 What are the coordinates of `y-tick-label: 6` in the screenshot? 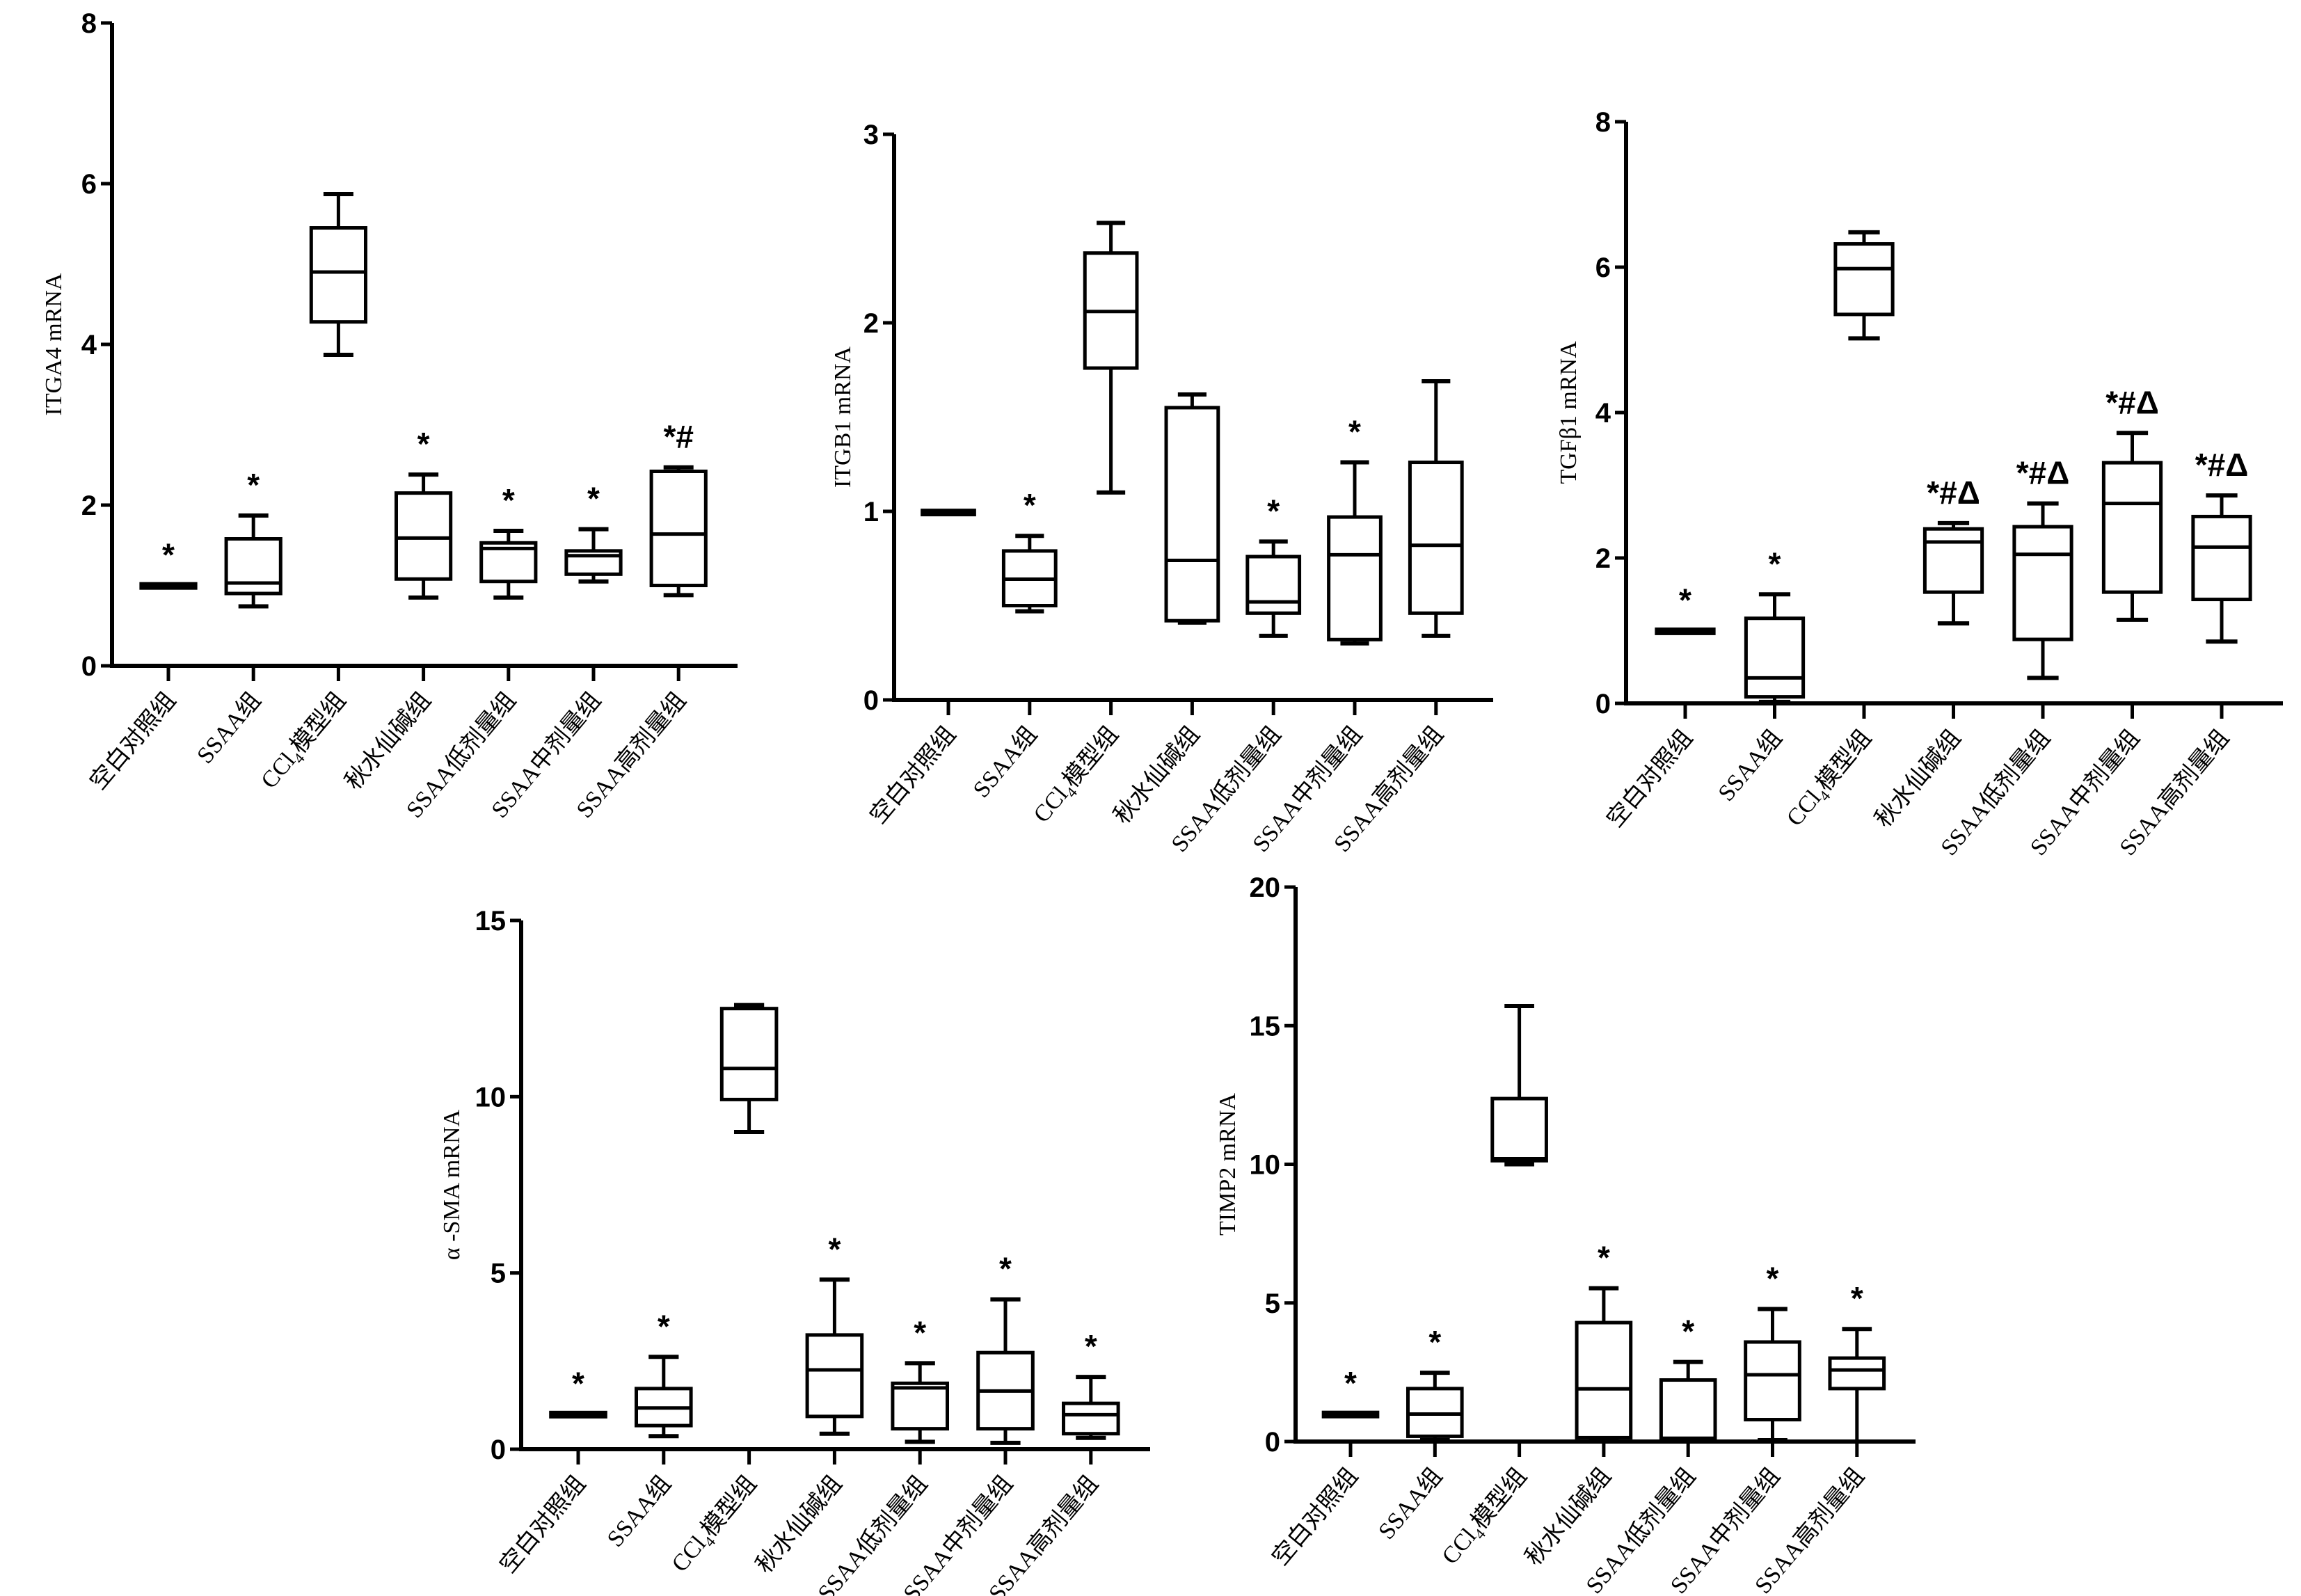 It's located at (1603, 268).